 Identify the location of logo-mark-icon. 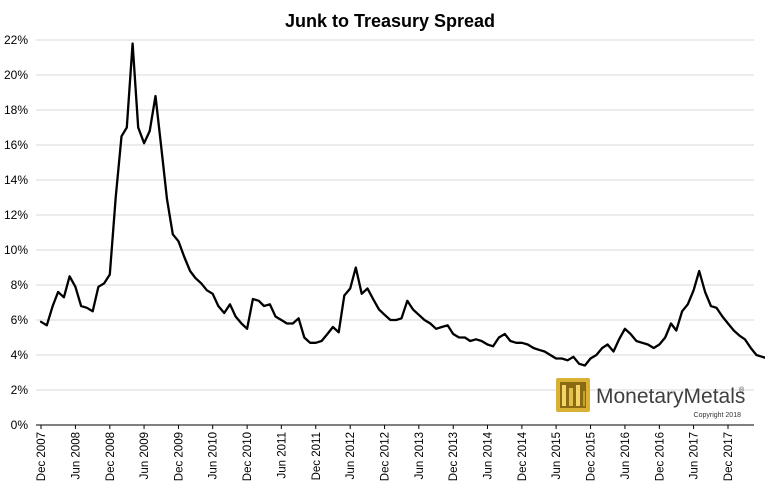
(573, 395).